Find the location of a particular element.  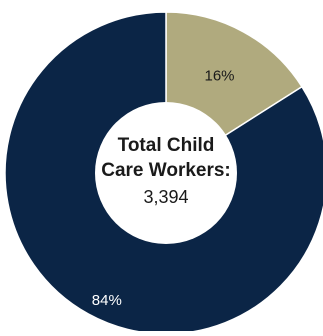

slice-label-1: 16% is located at coordinates (219, 76).